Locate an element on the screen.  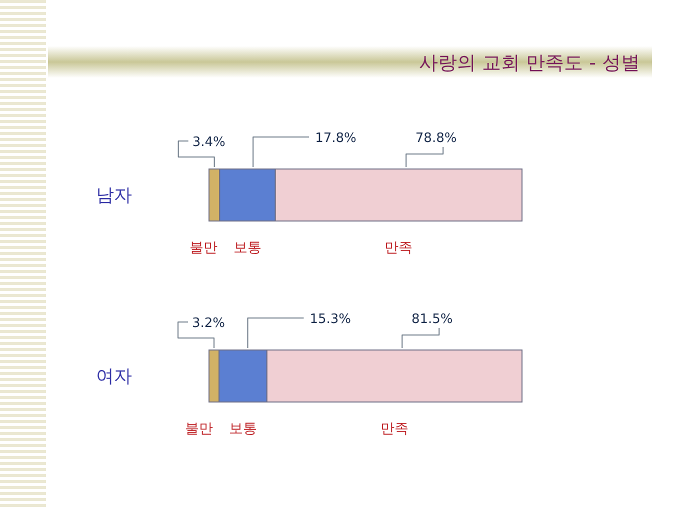
data-label: 3.4% is located at coordinates (209, 142).